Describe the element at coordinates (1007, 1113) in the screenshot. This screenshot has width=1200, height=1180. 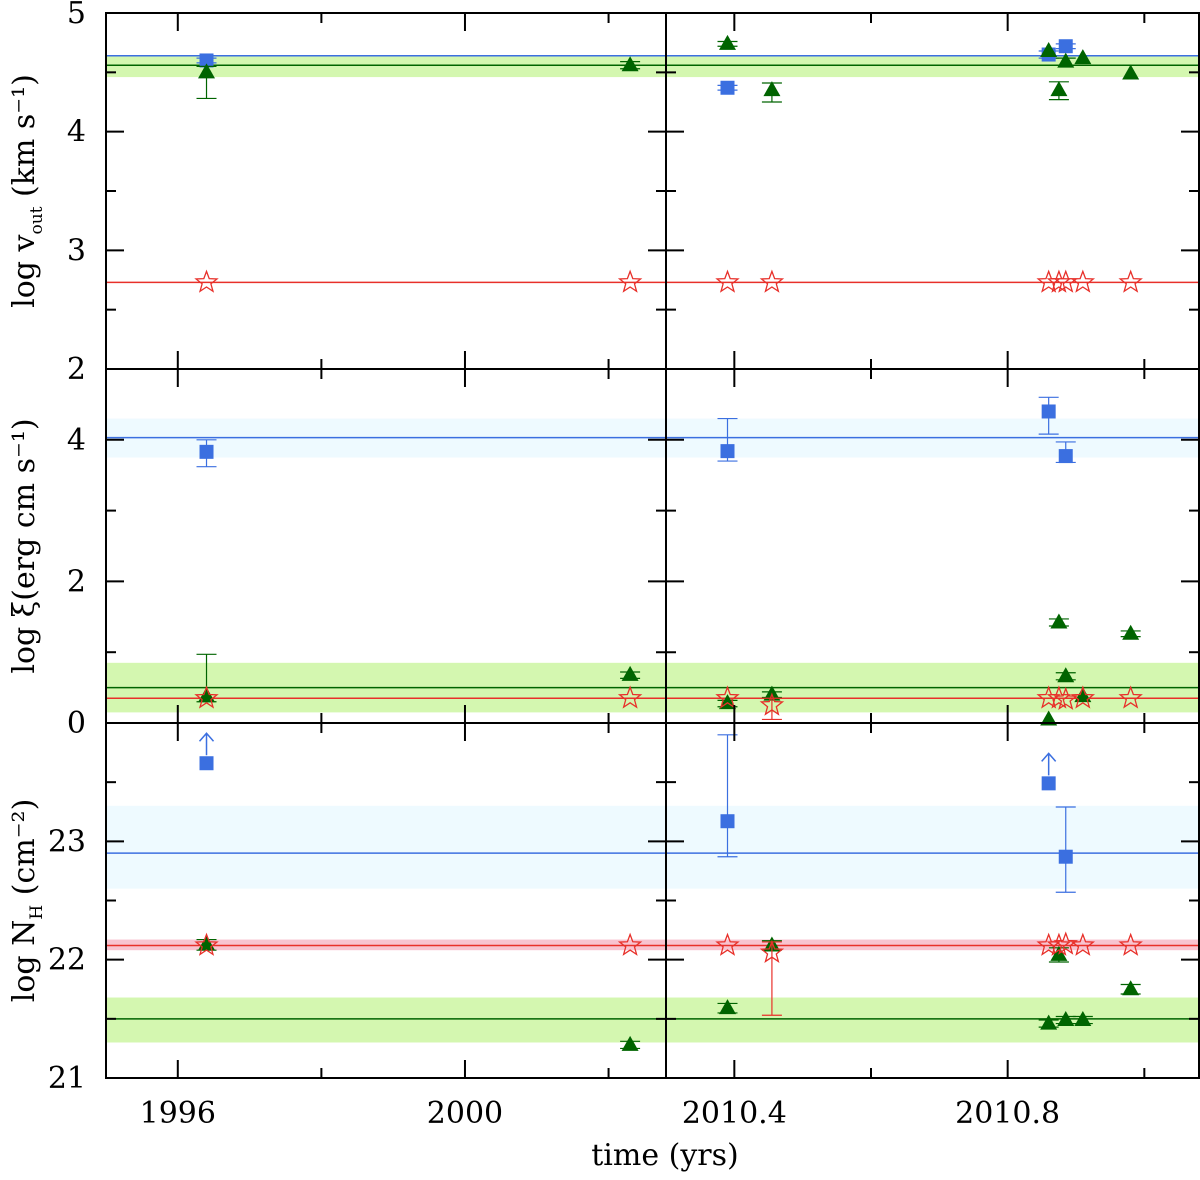
I see `x-tick-label: 2010.8` at that location.